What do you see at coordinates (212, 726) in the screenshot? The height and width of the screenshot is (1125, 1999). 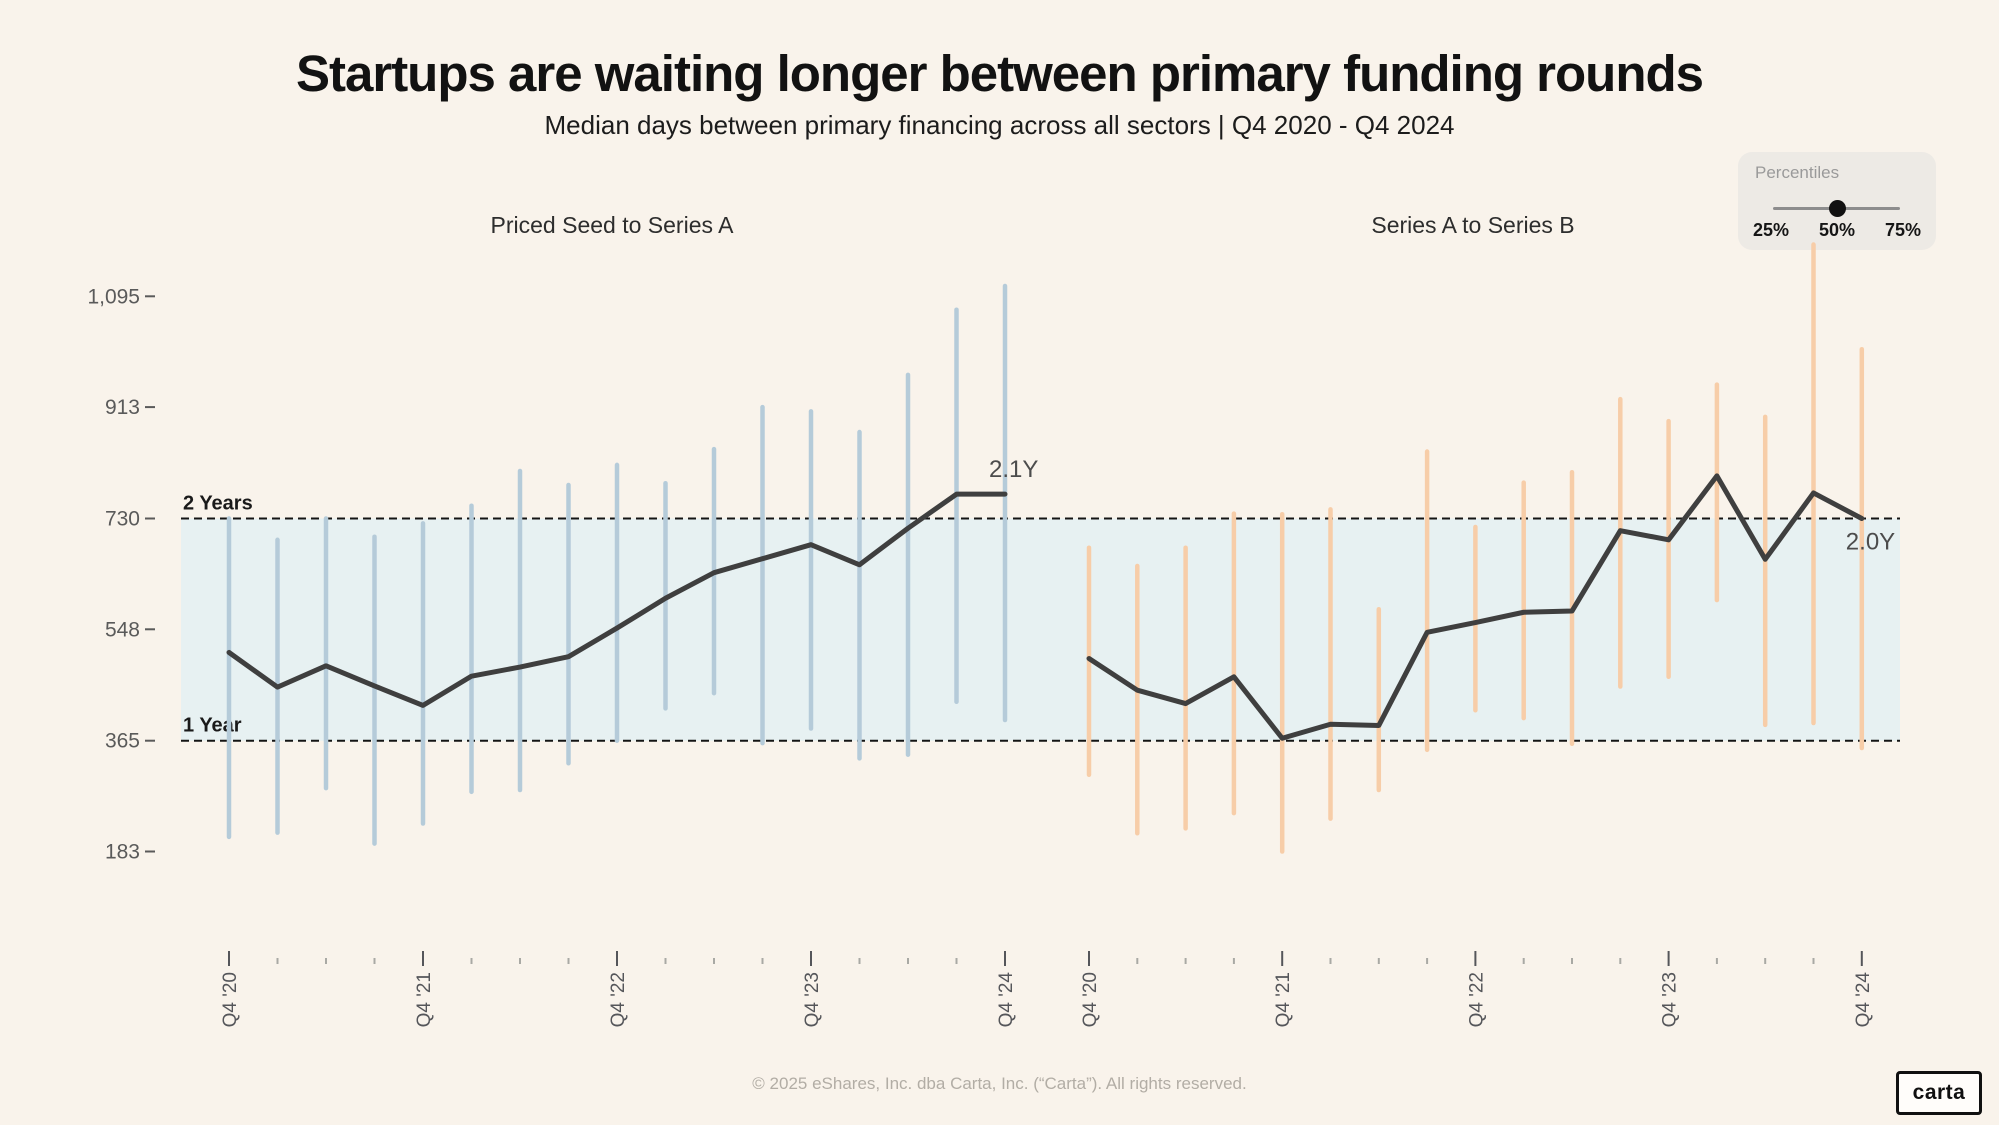 I see `ref-line-label: 1 Year` at bounding box center [212, 726].